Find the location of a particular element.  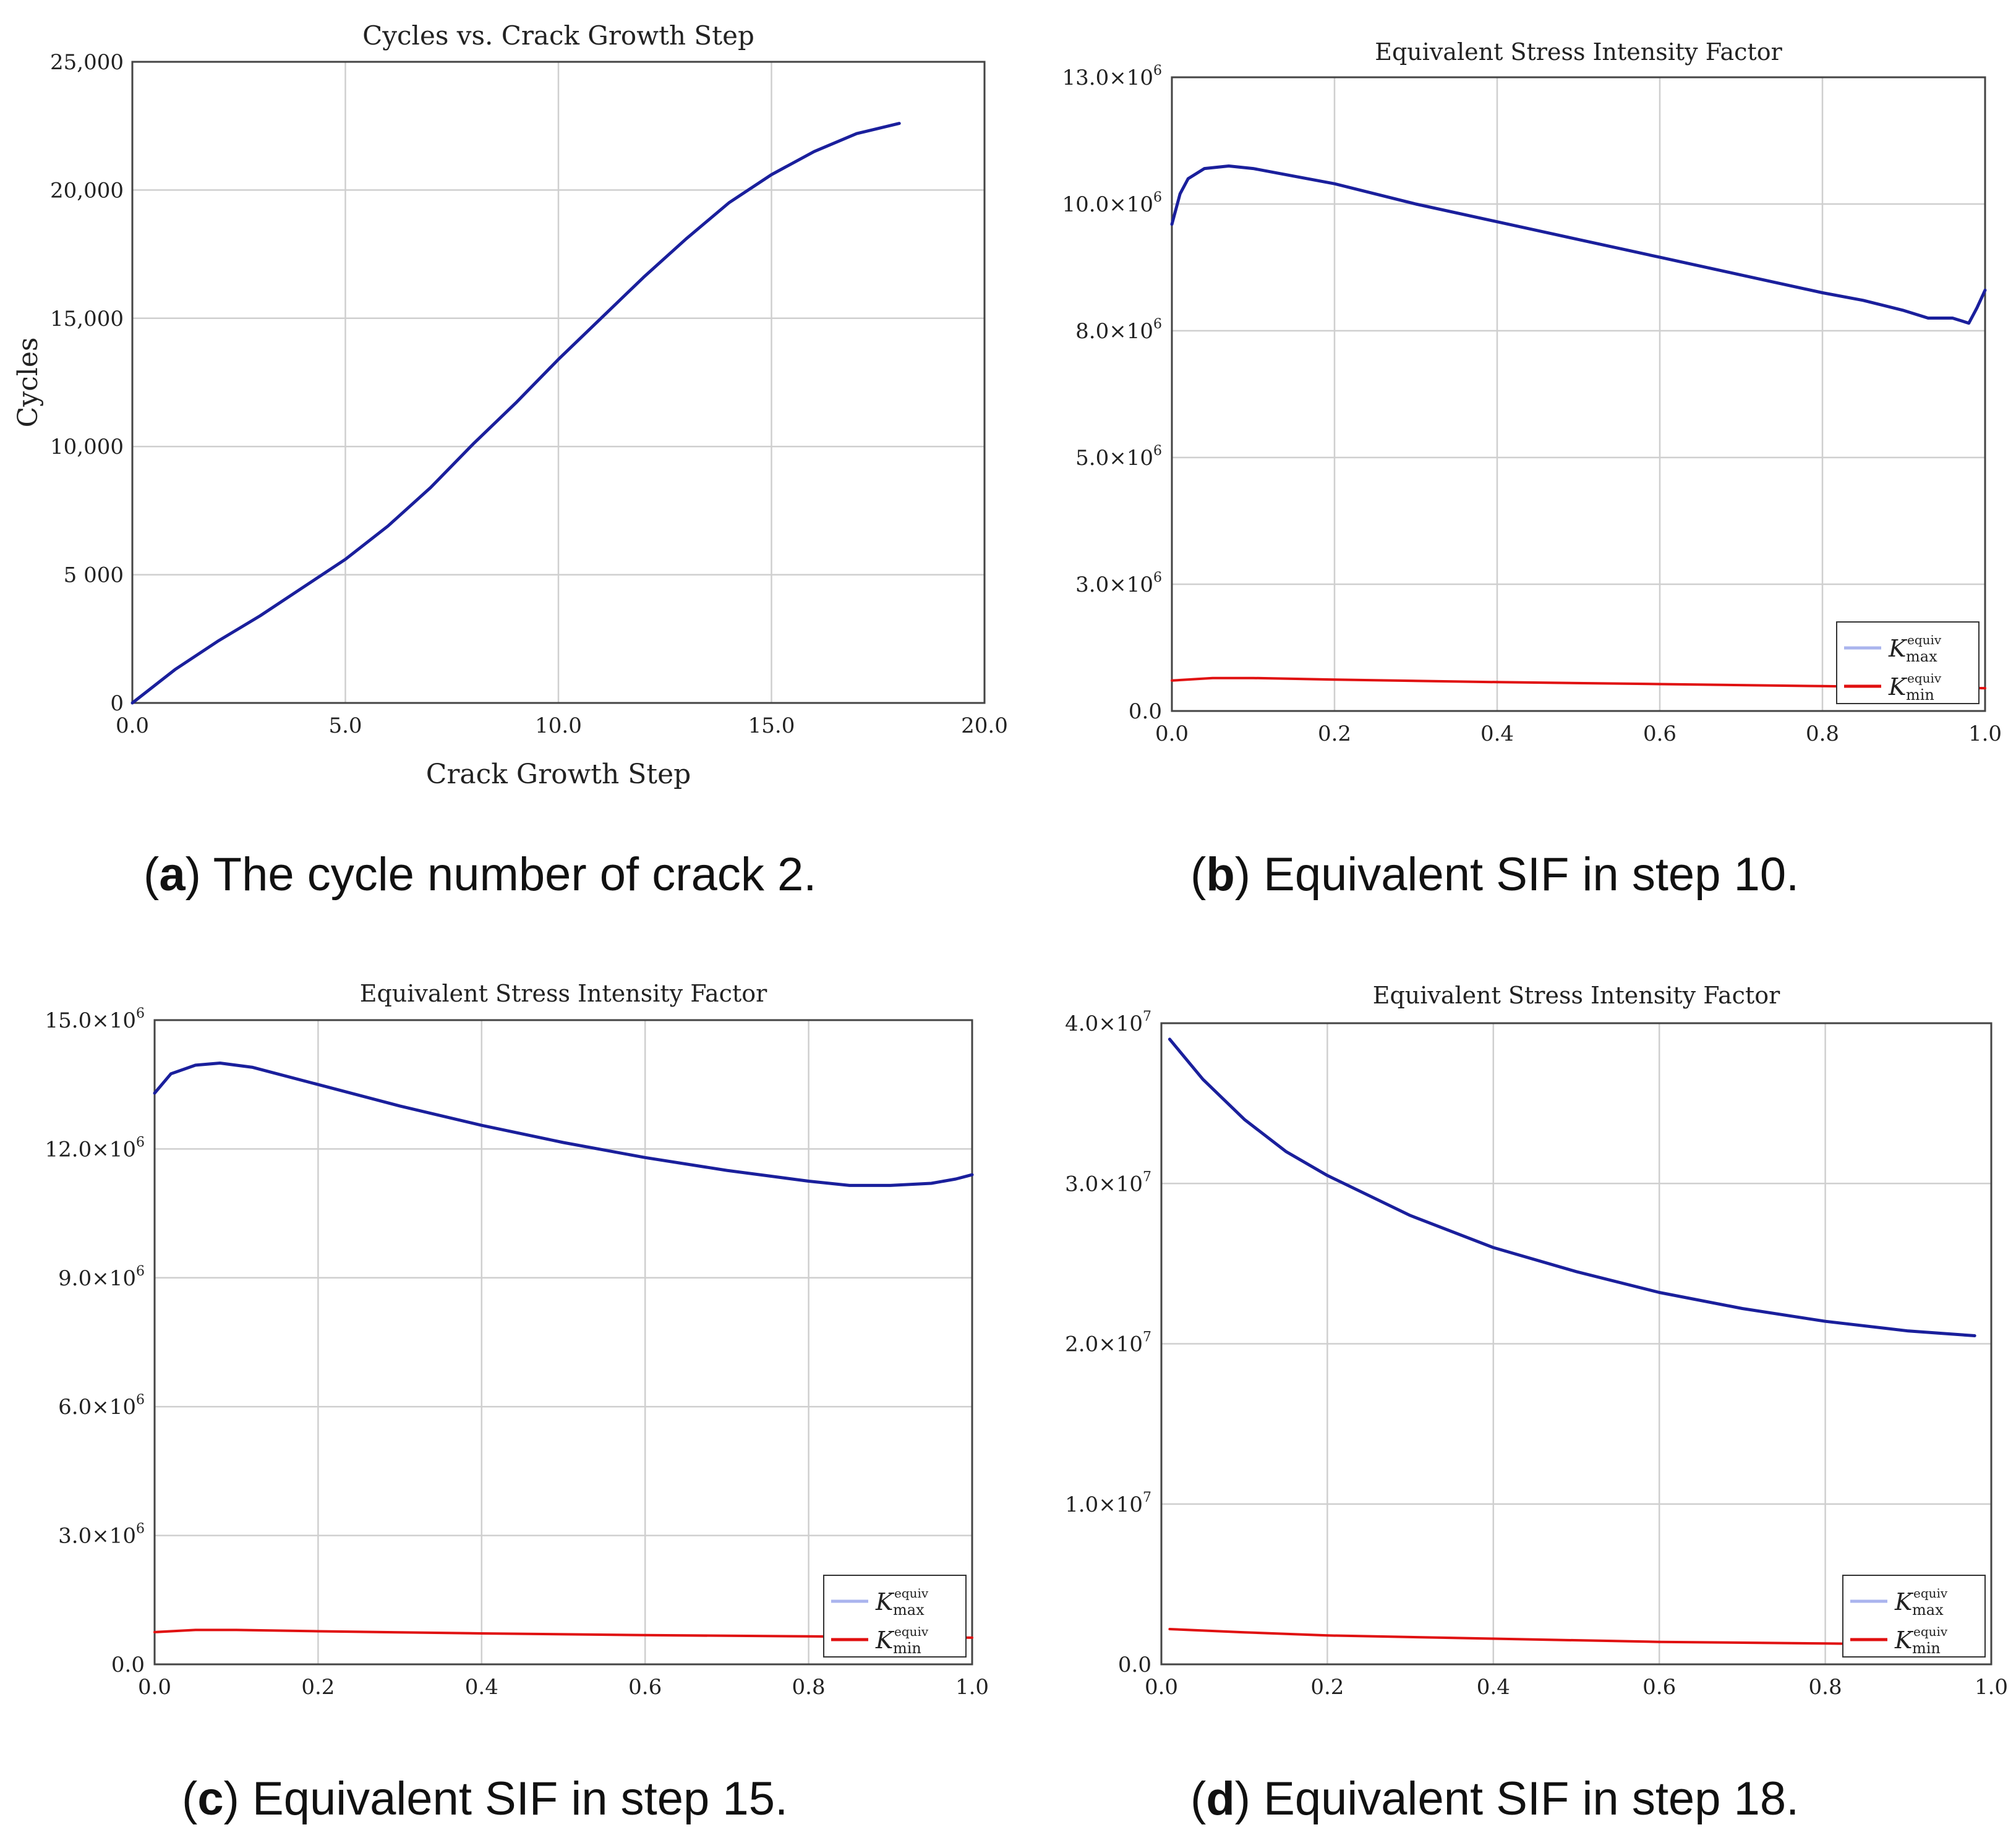

y-axis-label: Cycles is located at coordinates (28, 383).